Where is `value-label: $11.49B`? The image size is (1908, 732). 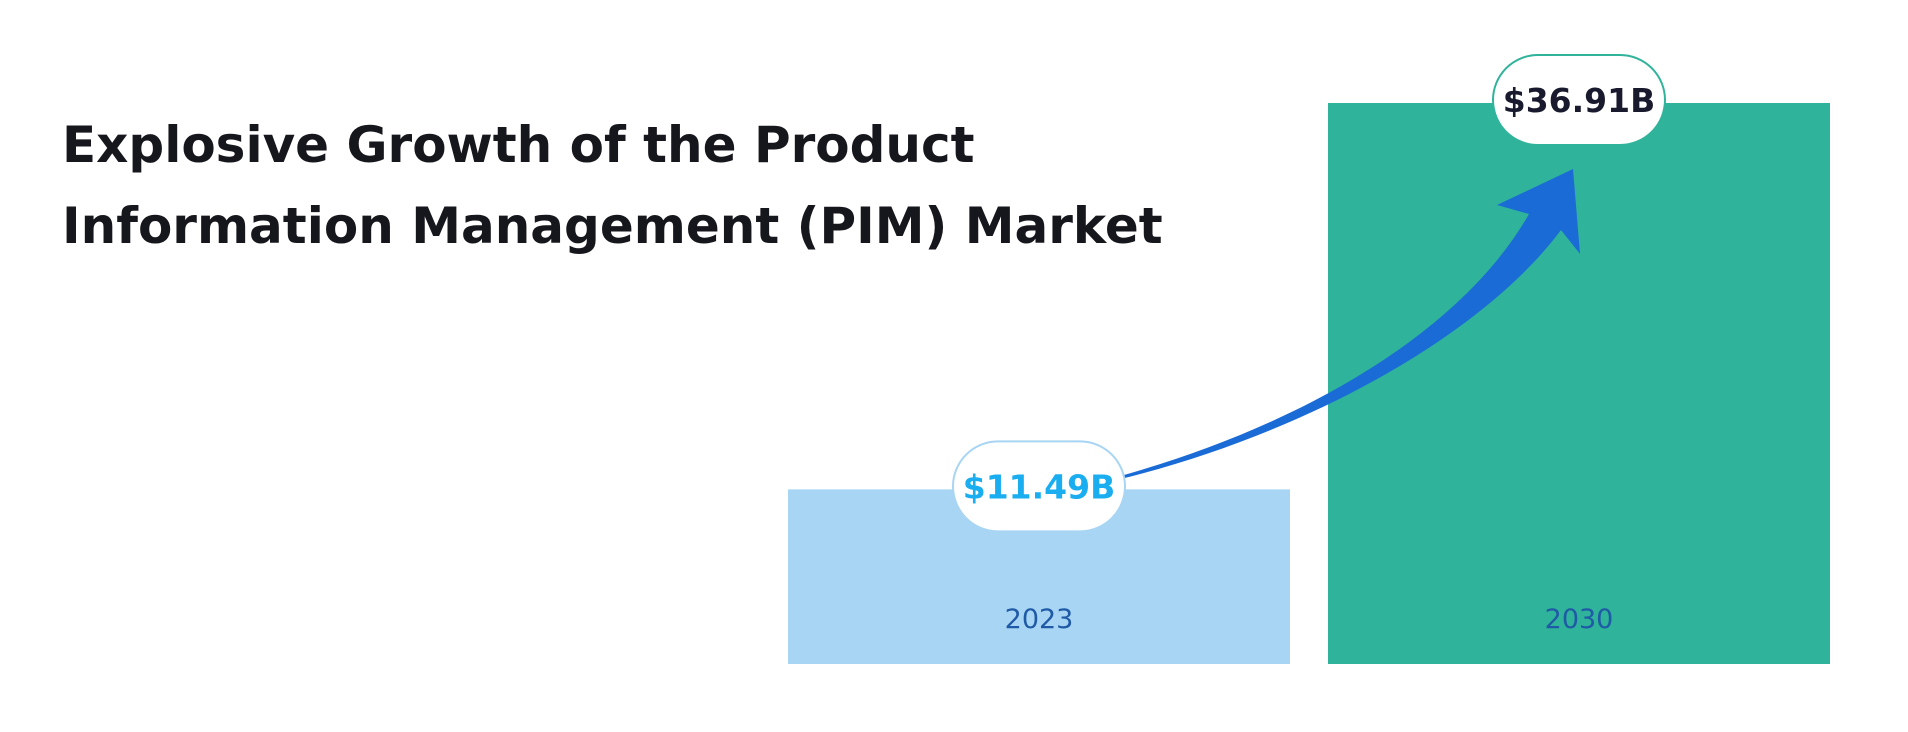 value-label: $11.49B is located at coordinates (1039, 486).